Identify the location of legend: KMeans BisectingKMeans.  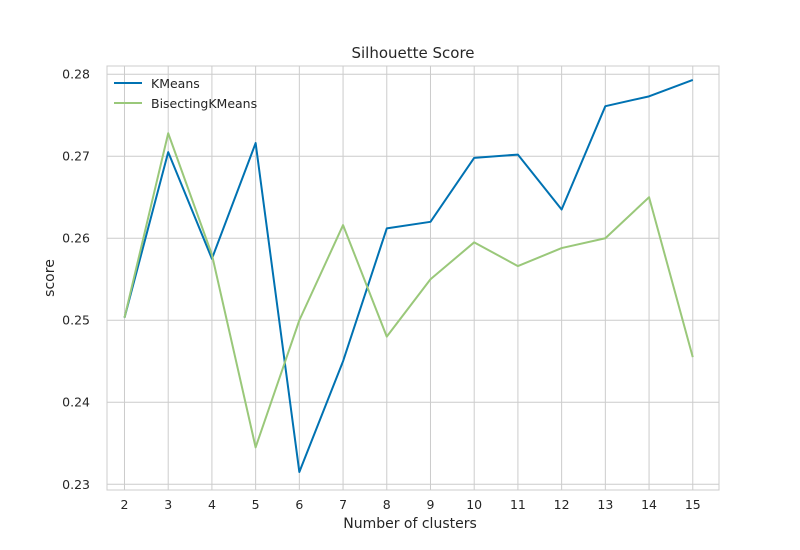
(185, 93).